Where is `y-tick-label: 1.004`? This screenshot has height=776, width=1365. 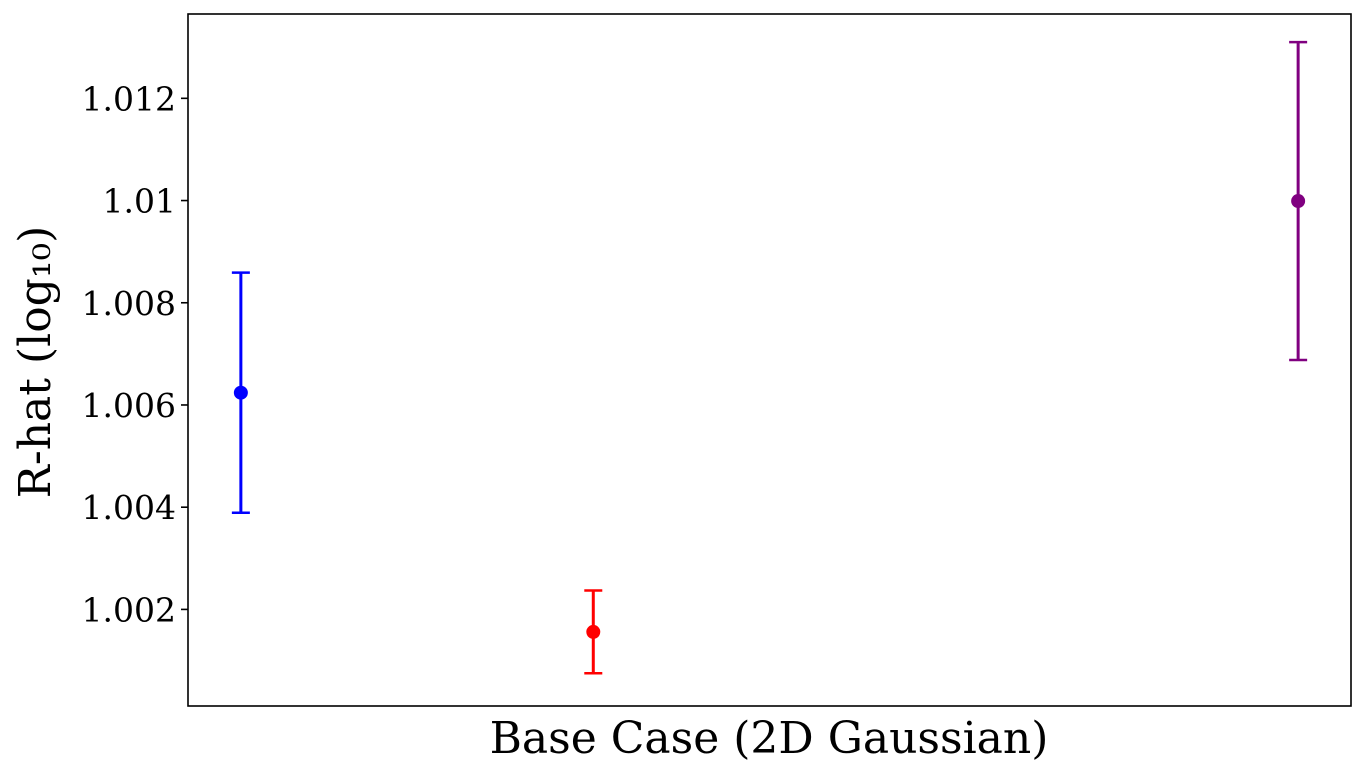 y-tick-label: 1.004 is located at coordinates (129, 507).